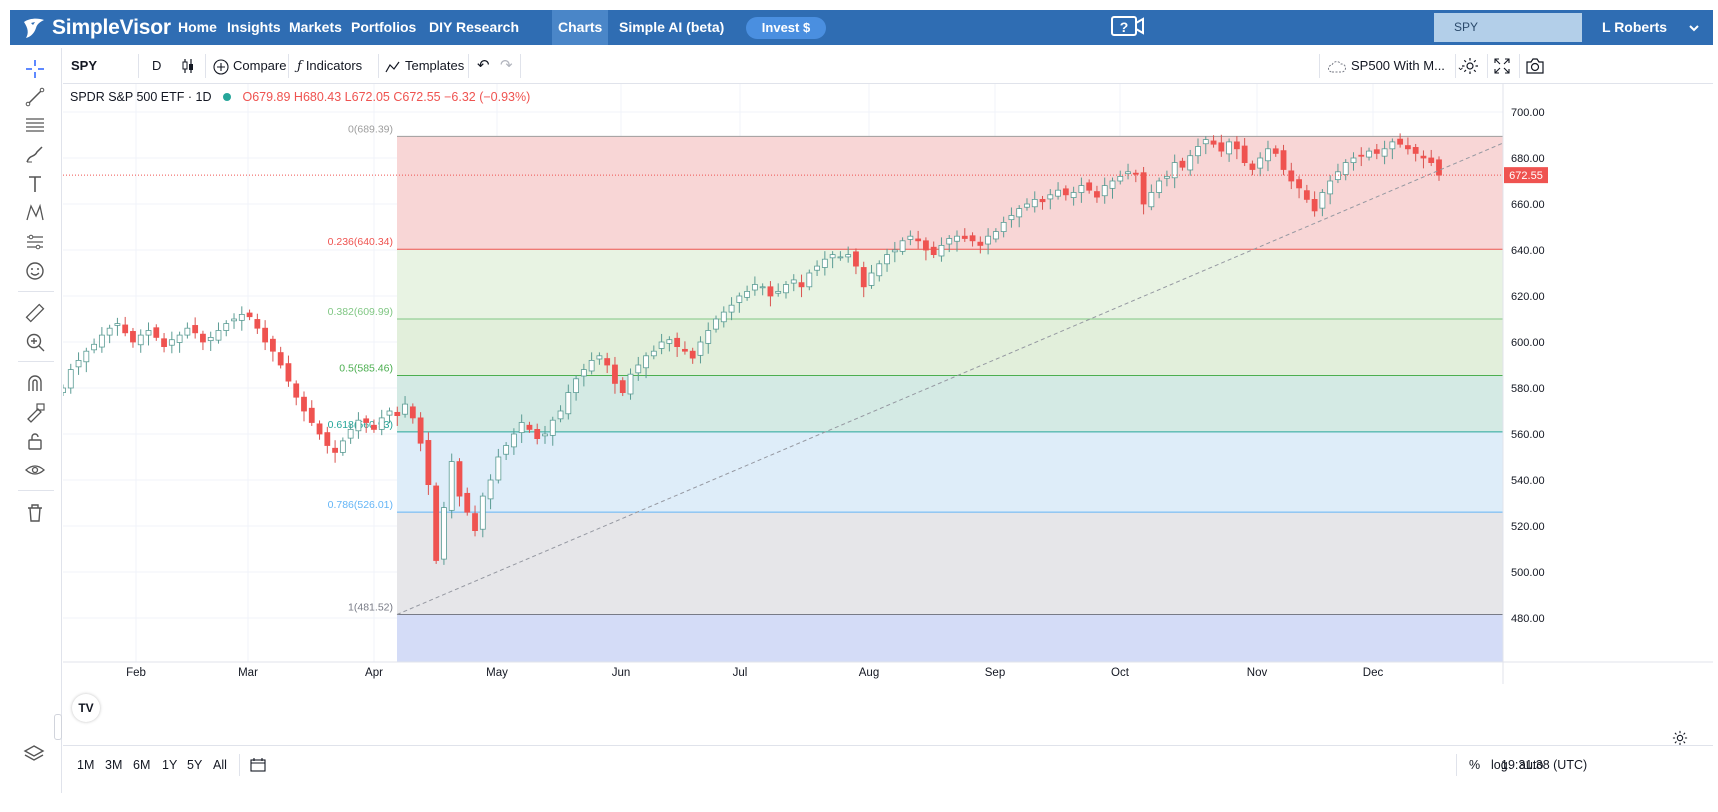  Describe the element at coordinates (35, 97) in the screenshot. I see `trend-line-icon` at that location.